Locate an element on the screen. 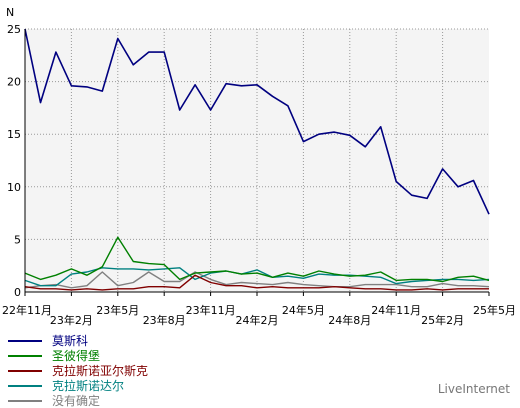 This screenshot has height=408, width=520. y-tick-label: 5 is located at coordinates (17, 239).